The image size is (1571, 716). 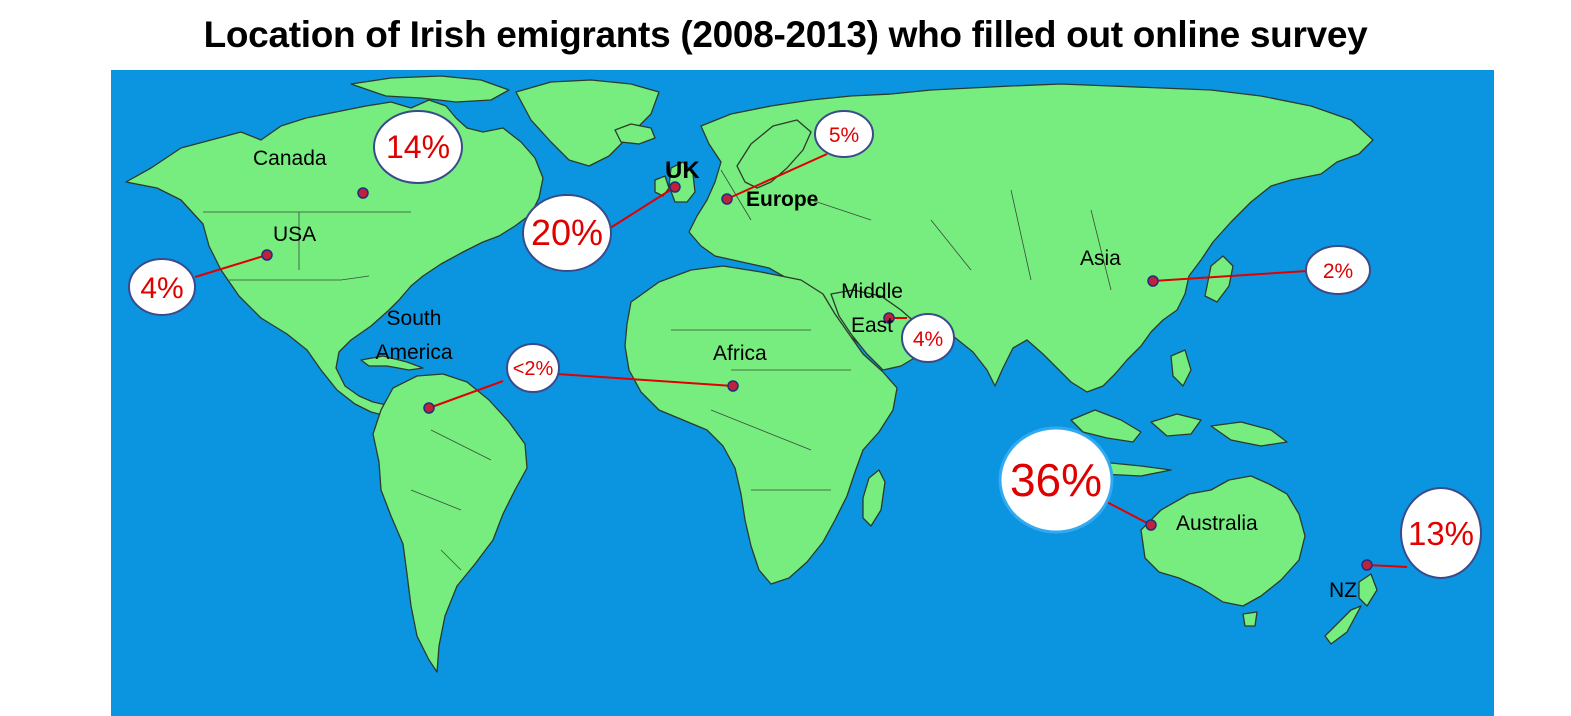 What do you see at coordinates (294, 234) in the screenshot?
I see `region-label-usa: USA` at bounding box center [294, 234].